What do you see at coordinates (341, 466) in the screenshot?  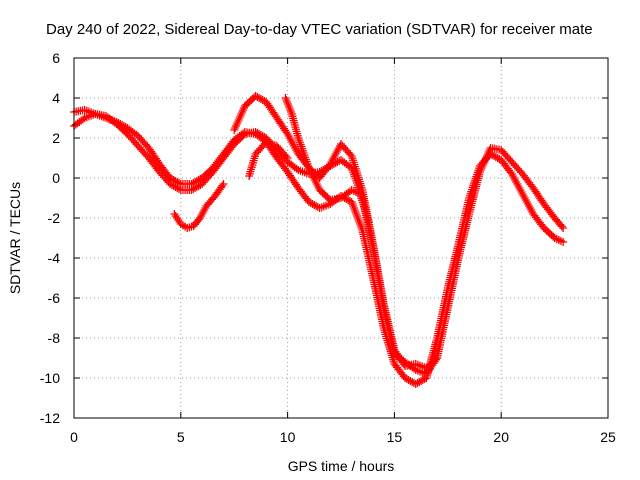 I see `x-axis-label: GPS time / hours` at bounding box center [341, 466].